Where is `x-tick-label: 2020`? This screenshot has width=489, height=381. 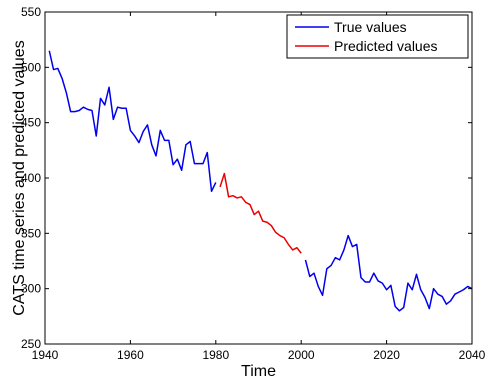 x-tick-label: 2020 is located at coordinates (386, 355).